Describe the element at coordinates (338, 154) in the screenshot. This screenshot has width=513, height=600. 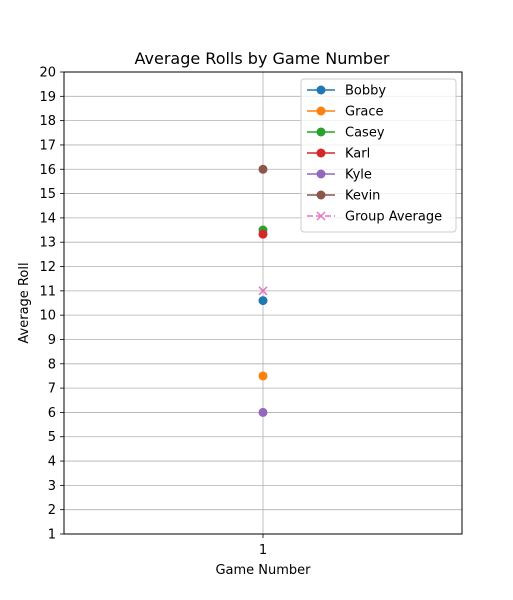
I see `legend-entry-karl: Karl` at that location.